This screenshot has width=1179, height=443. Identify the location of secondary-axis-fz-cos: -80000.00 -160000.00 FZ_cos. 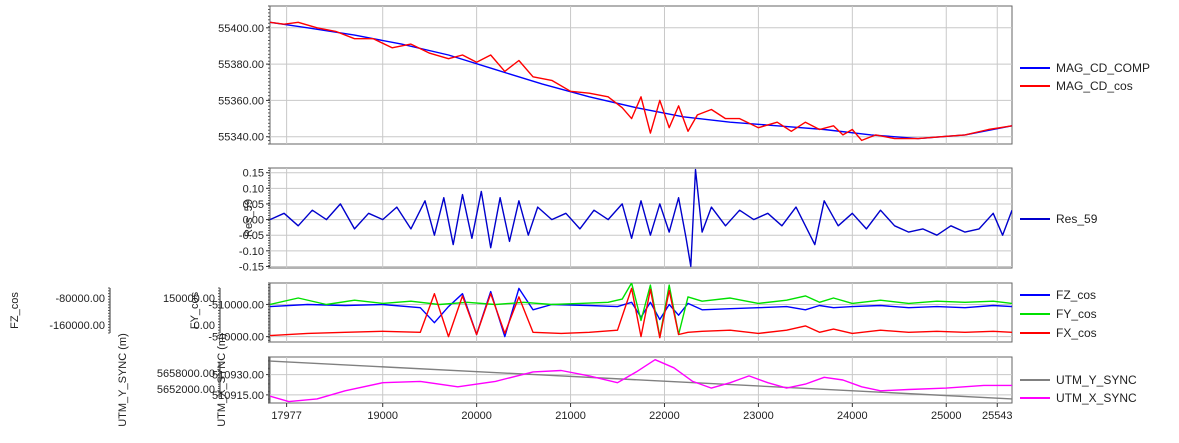
(60, 310).